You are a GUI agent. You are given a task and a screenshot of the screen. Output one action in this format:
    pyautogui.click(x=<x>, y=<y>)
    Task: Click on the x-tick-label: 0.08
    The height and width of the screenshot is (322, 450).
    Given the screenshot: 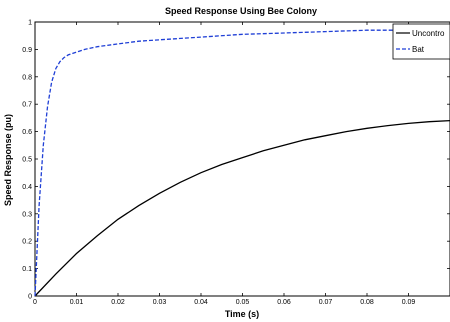 What is the action you would take?
    pyautogui.click(x=367, y=302)
    